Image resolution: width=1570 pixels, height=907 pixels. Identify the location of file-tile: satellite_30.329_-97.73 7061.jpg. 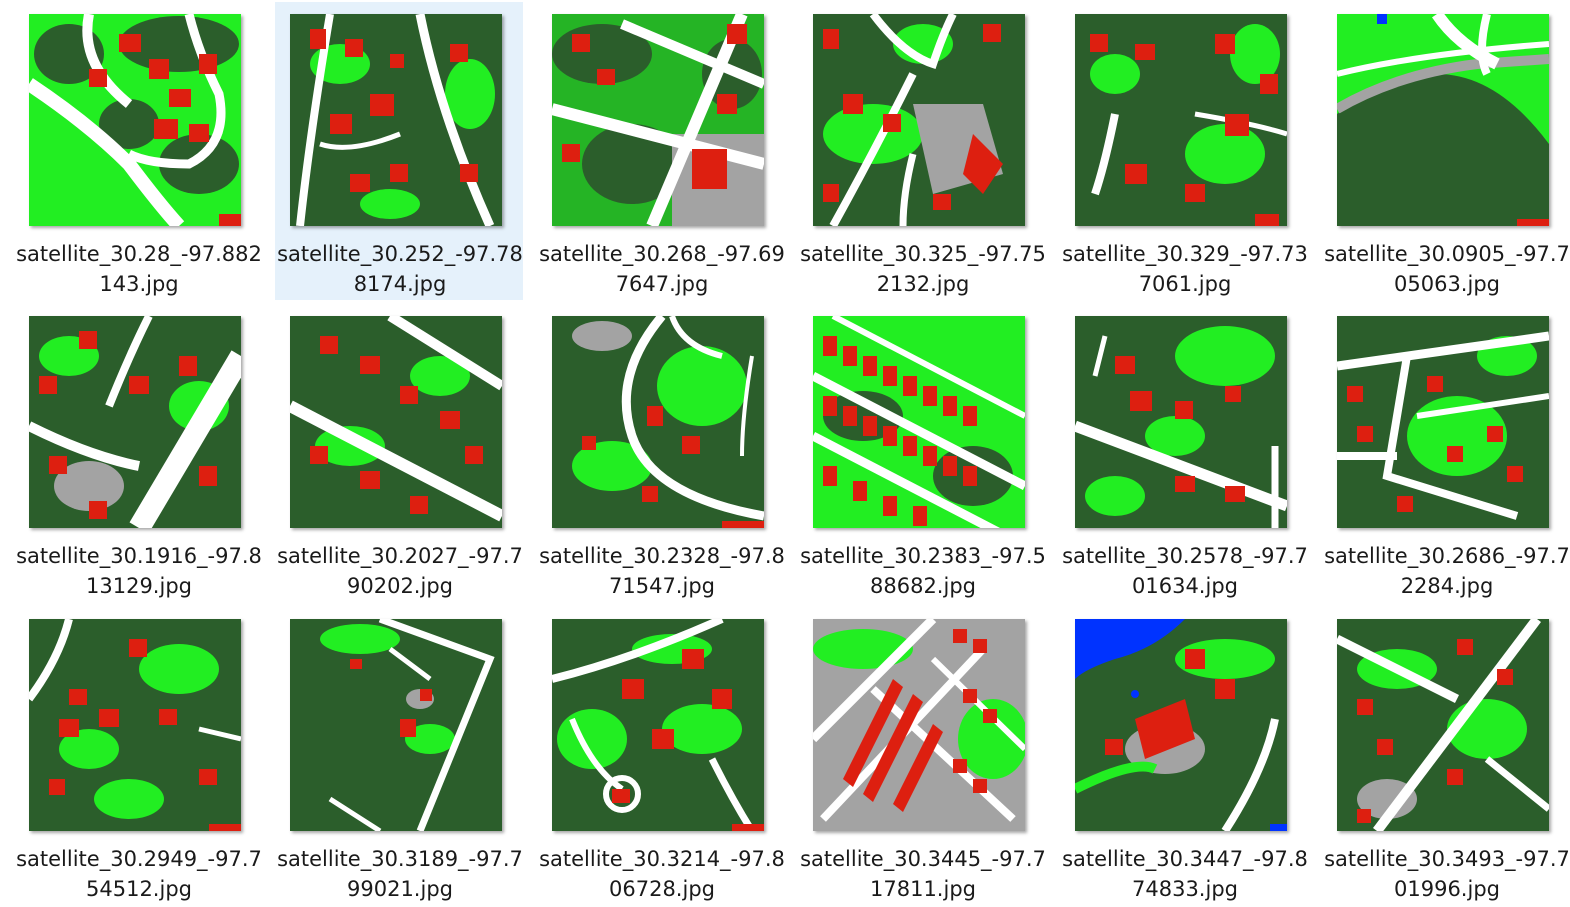
(1184, 151).